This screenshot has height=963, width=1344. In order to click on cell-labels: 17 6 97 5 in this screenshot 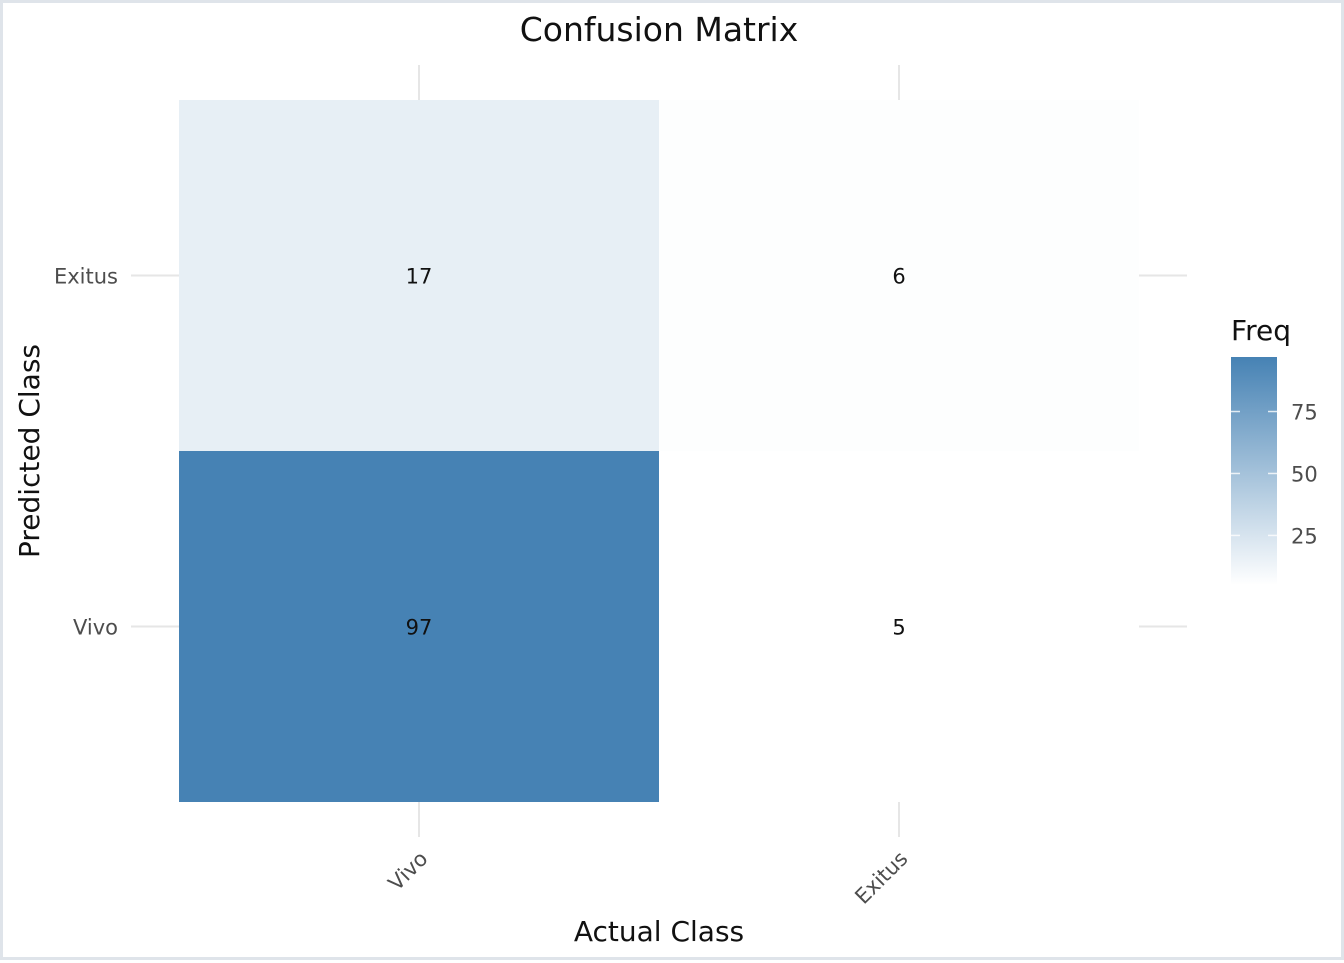, I will do `click(656, 452)`.